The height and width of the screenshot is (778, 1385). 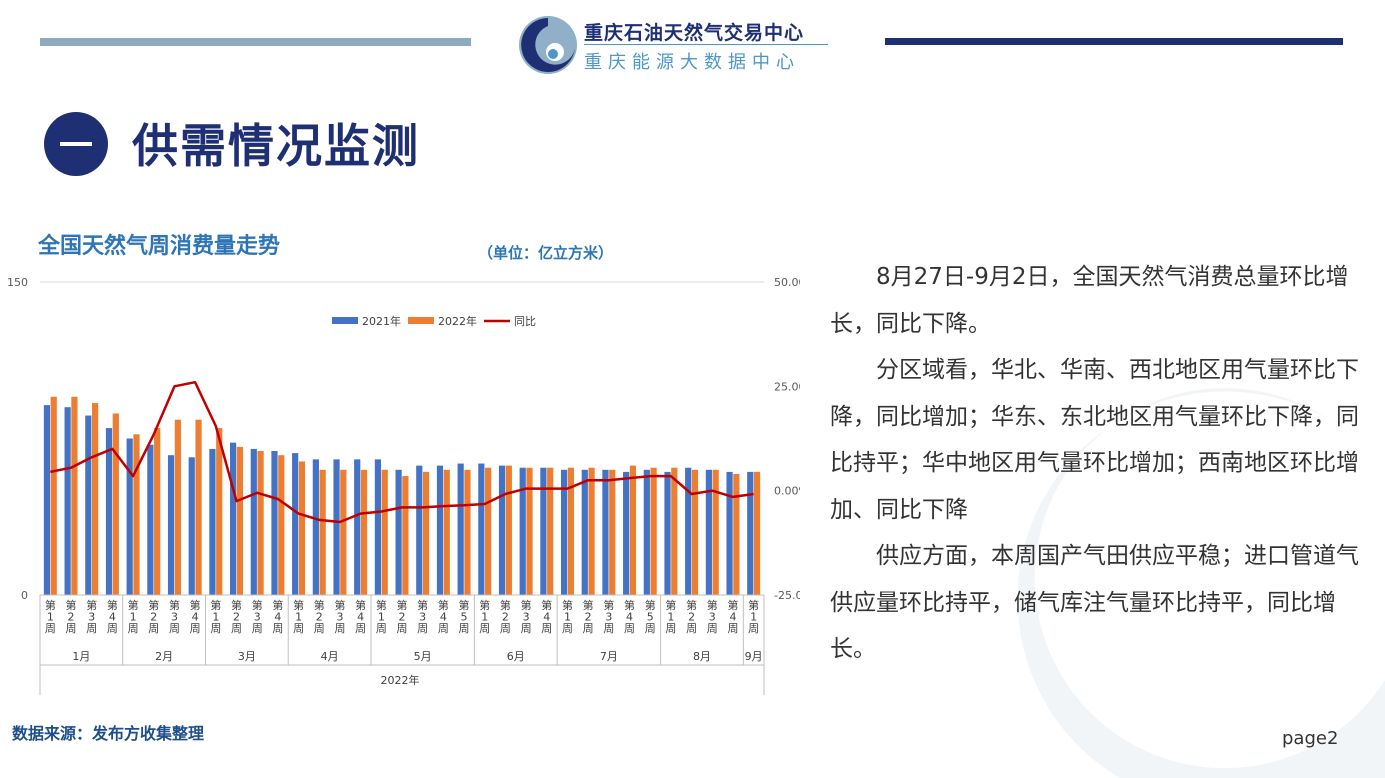 I want to click on data-source: 数据来源：发布方收集整理, so click(x=108, y=733).